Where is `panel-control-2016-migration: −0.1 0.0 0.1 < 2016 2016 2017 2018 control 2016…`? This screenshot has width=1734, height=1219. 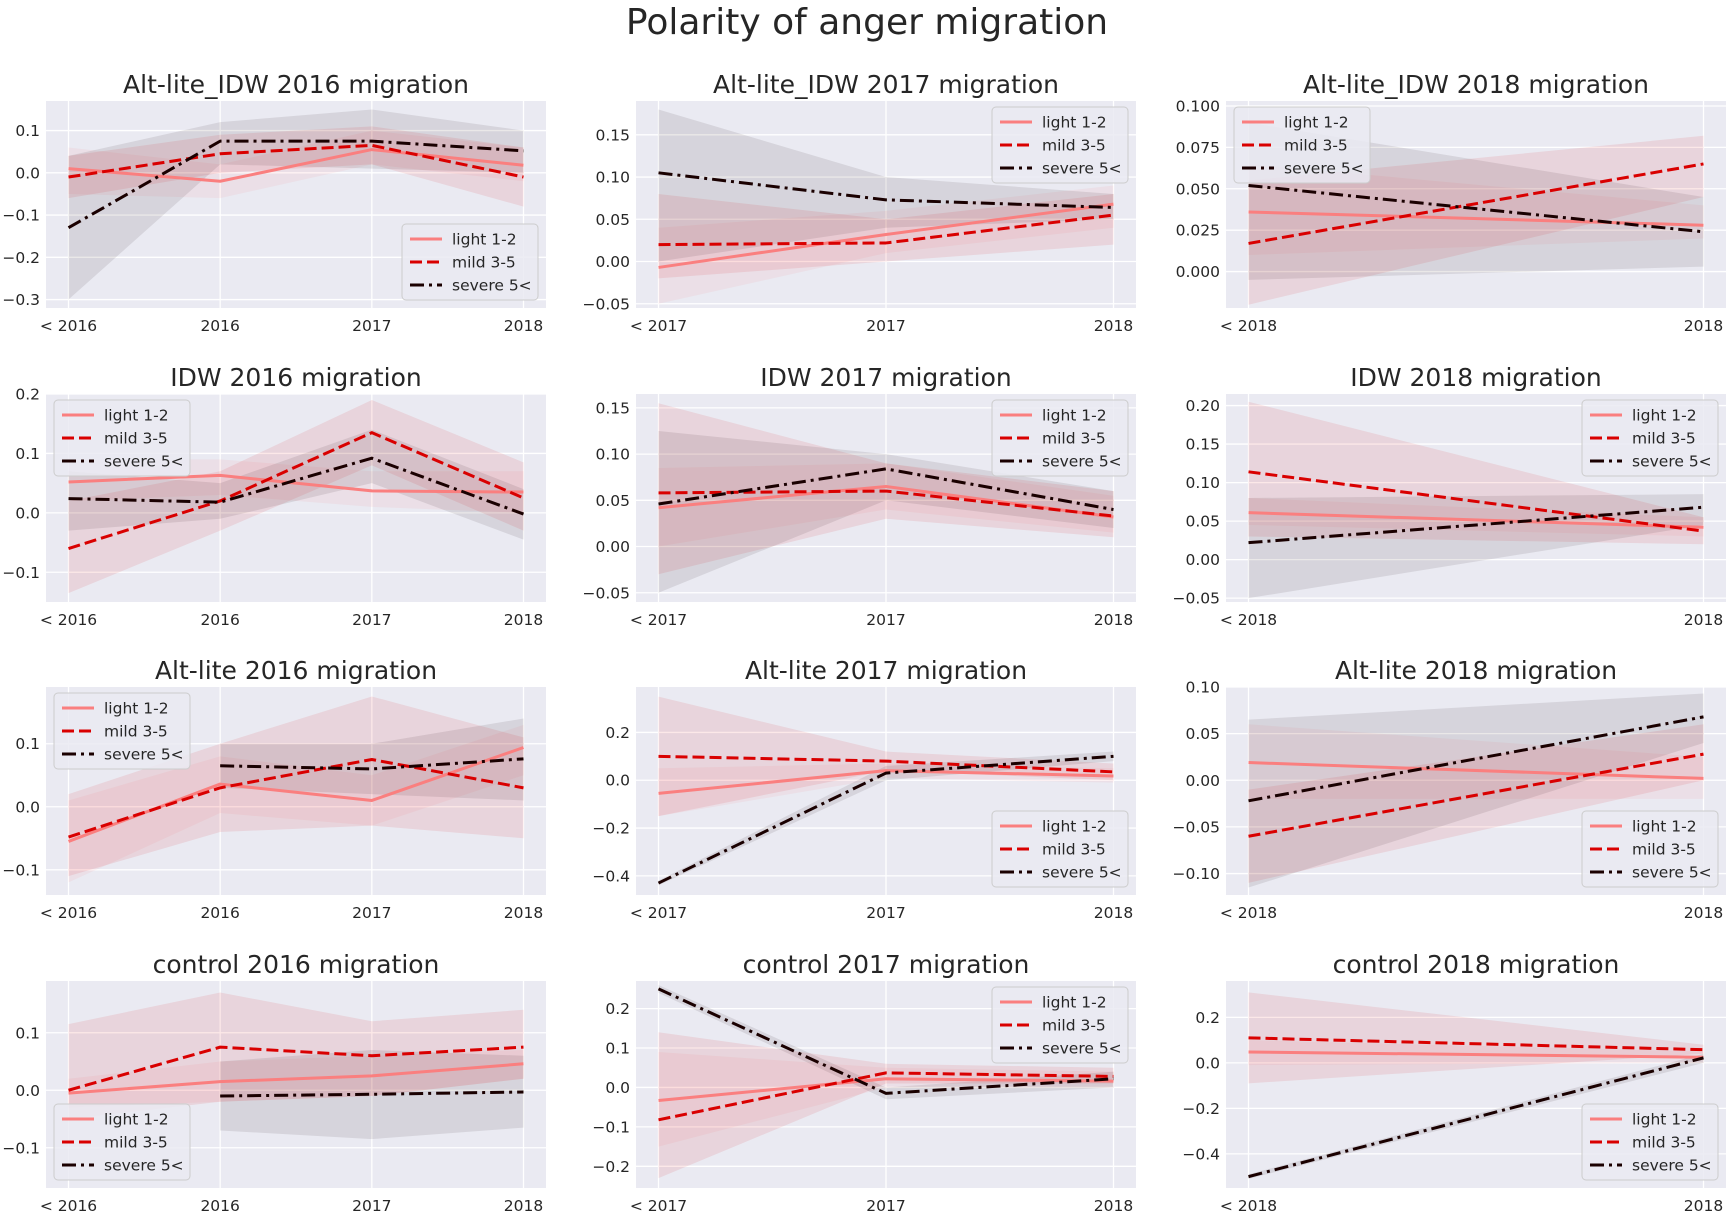
panel-control-2016-migration: −0.1 0.0 0.1 < 2016 2016 2017 2018 control 2016… is located at coordinates (274, 1082).